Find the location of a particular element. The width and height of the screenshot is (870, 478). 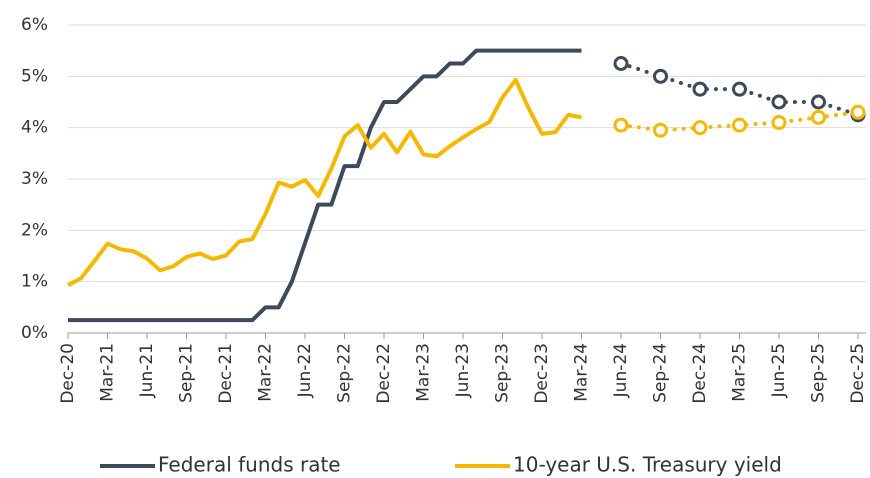

x-tick-label: Dec-24 is located at coordinates (700, 373).